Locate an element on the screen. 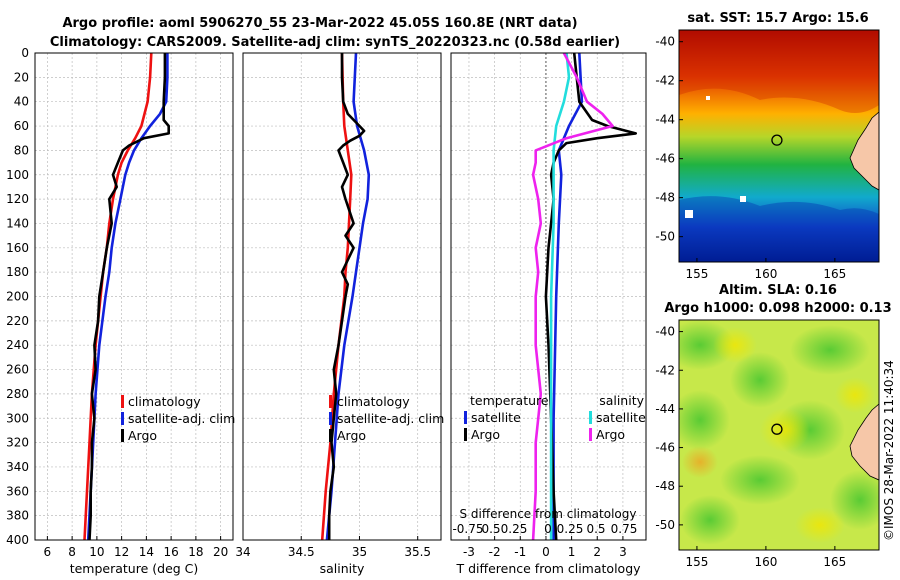  series-line-s-argo is located at coordinates (572, 296).